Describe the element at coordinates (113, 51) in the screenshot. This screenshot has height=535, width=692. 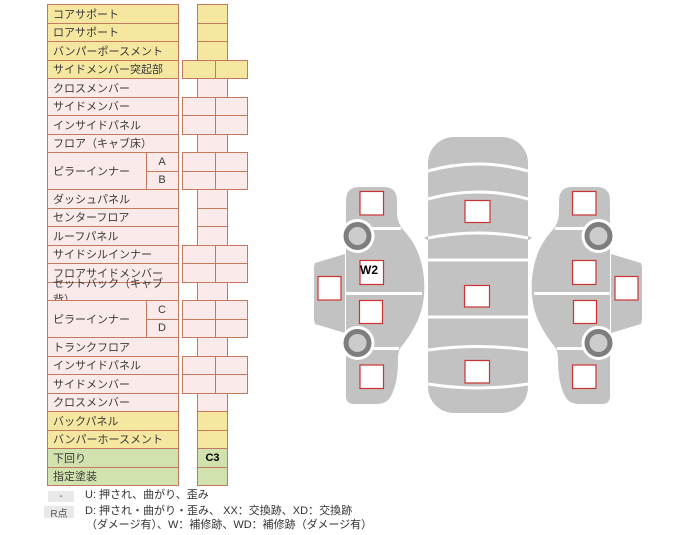
I see `part-label: バンパーポースメント` at that location.